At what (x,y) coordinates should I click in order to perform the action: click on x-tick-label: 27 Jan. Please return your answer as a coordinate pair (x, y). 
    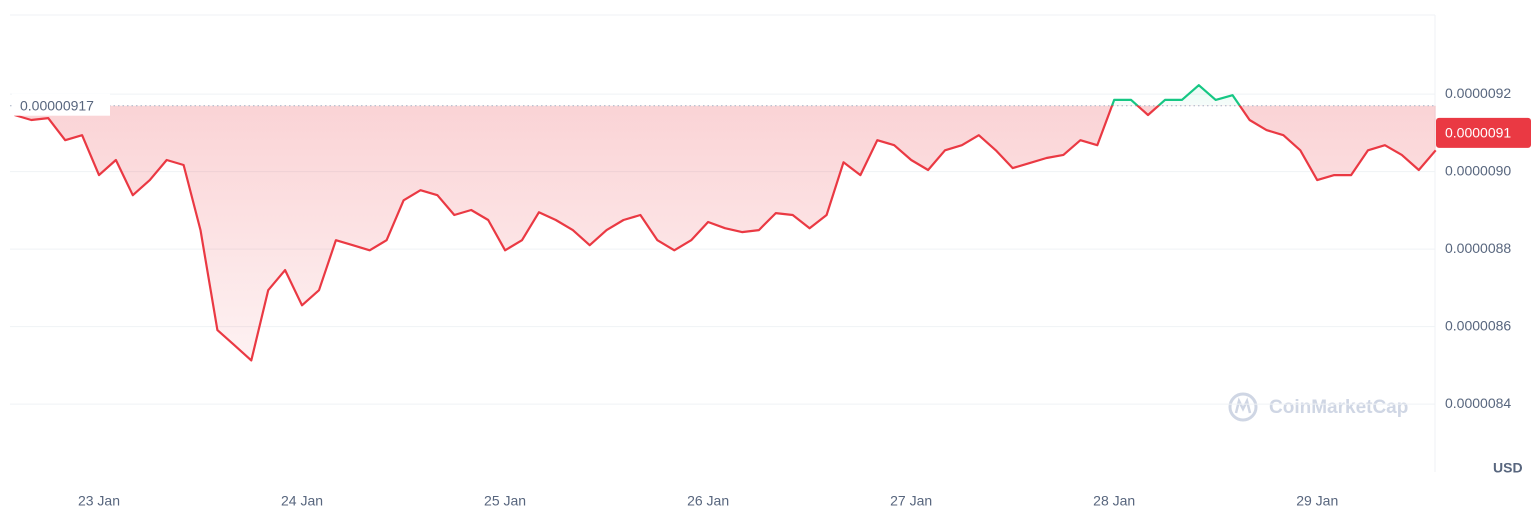
    Looking at the image, I should click on (911, 501).